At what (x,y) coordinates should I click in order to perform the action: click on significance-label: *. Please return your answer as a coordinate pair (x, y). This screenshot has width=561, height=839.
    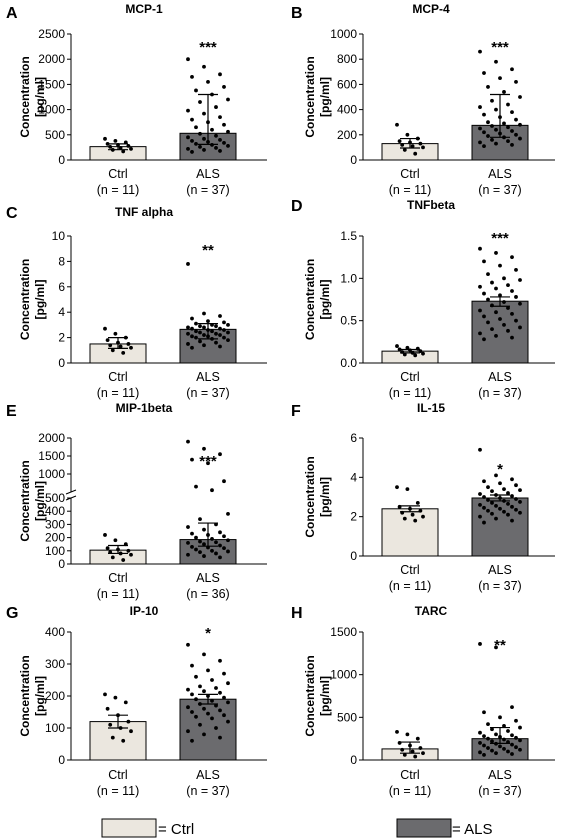
    Looking at the image, I should click on (500, 469).